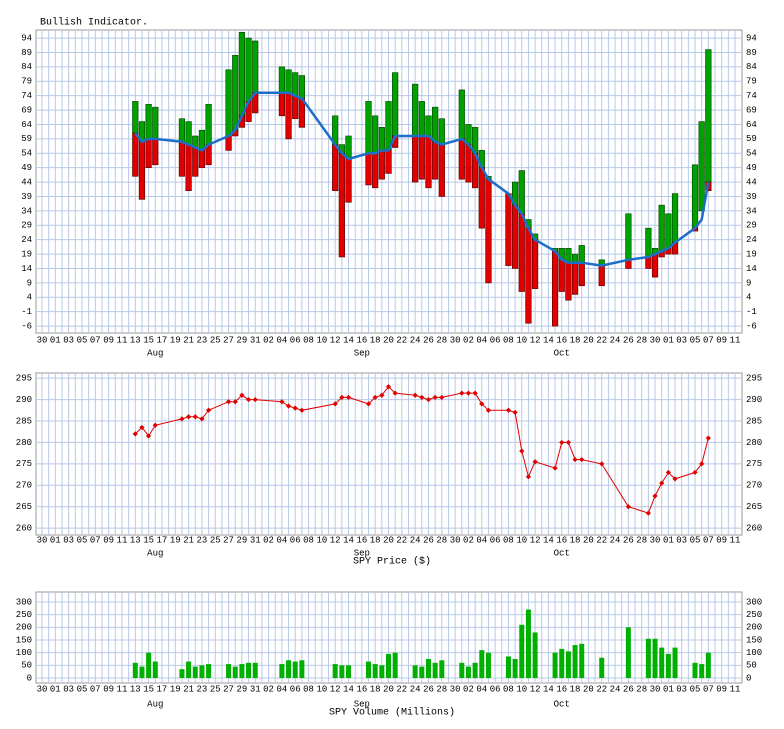 This screenshot has width=784, height=729. I want to click on x-tick-label: 26, so click(628, 540).